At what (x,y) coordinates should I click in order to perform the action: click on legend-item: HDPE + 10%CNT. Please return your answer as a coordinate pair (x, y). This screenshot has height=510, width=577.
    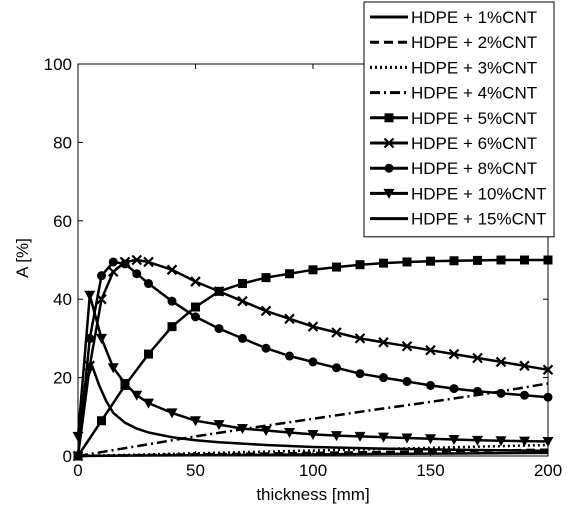
    Looking at the image, I should click on (458, 193).